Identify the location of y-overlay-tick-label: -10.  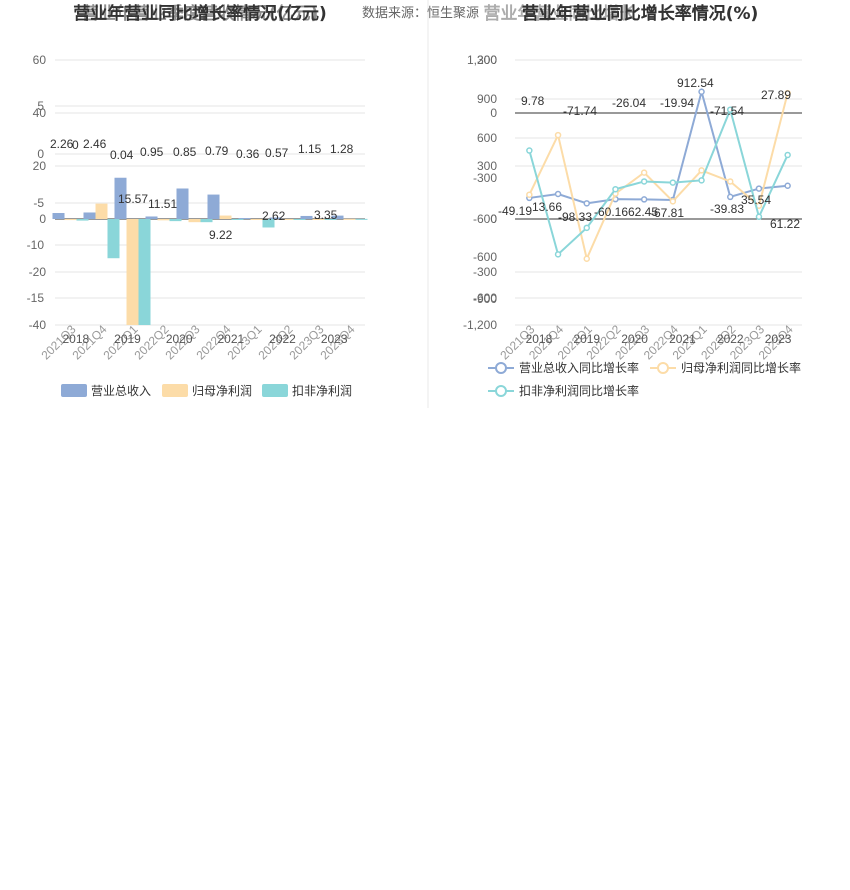
(36, 245).